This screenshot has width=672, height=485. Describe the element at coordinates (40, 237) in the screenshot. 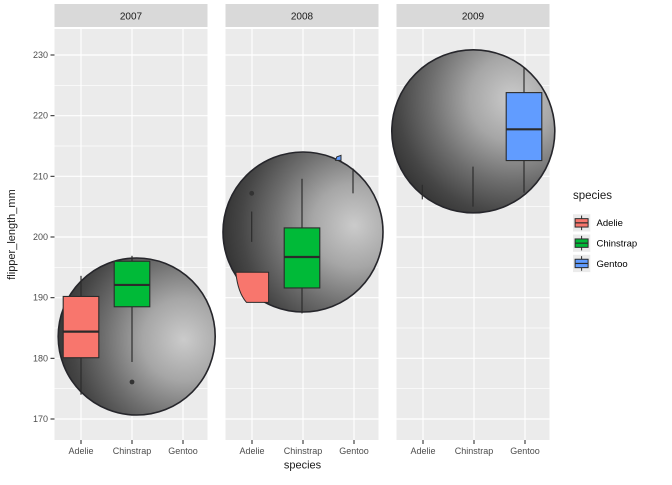

I see `y-tick-label: 200` at that location.